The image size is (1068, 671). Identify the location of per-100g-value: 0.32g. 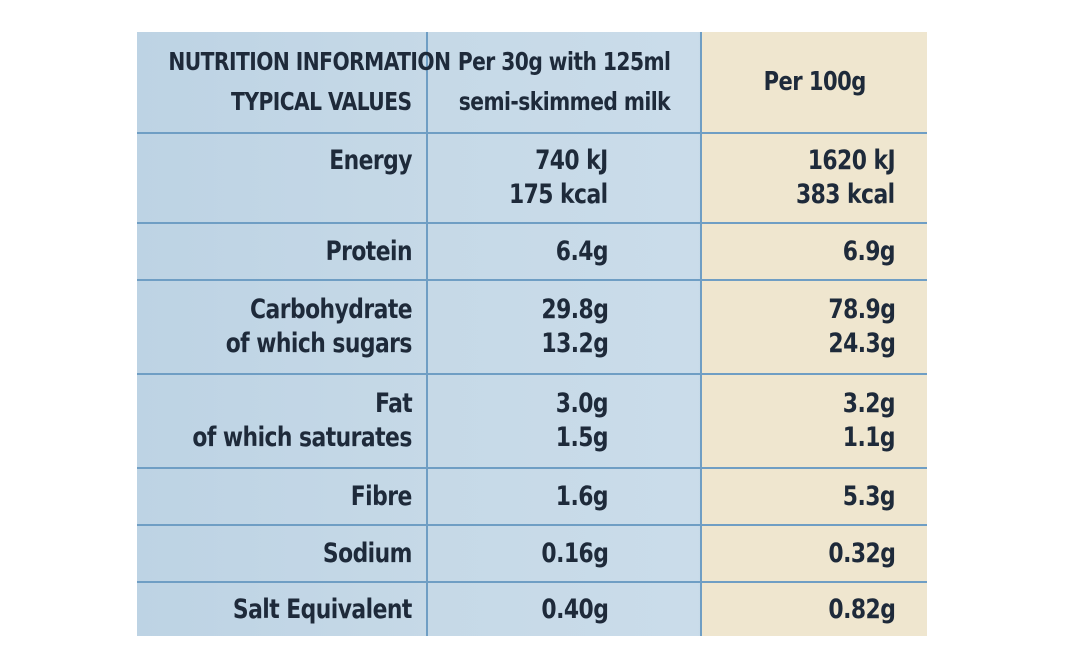
(861, 553).